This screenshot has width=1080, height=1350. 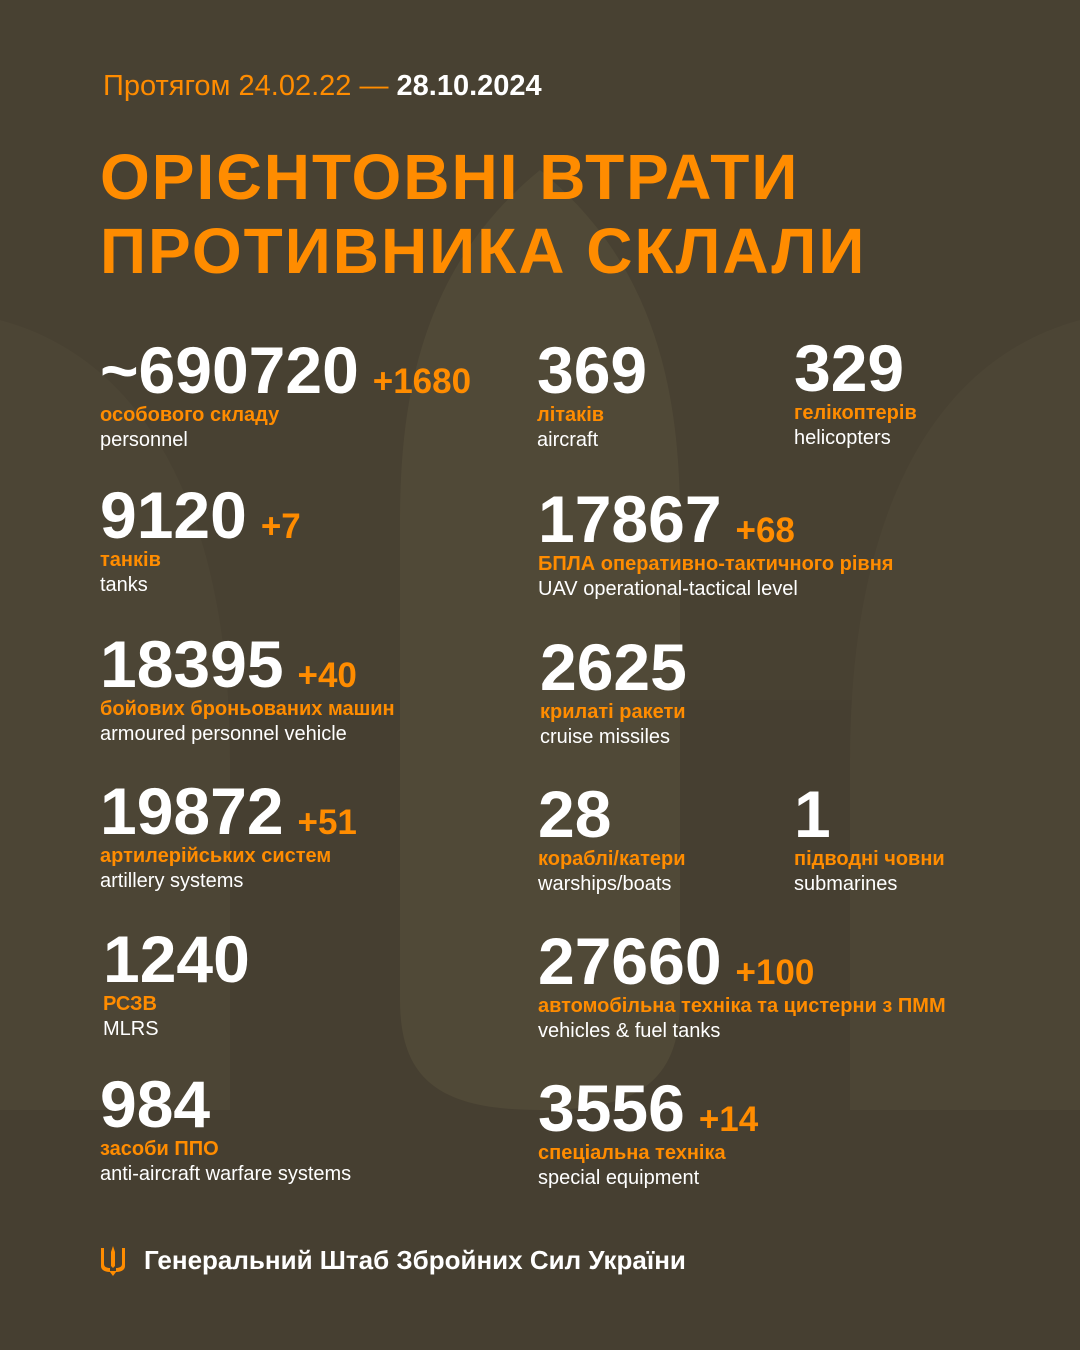 I want to click on stat-label-en: personnel, so click(x=144, y=440).